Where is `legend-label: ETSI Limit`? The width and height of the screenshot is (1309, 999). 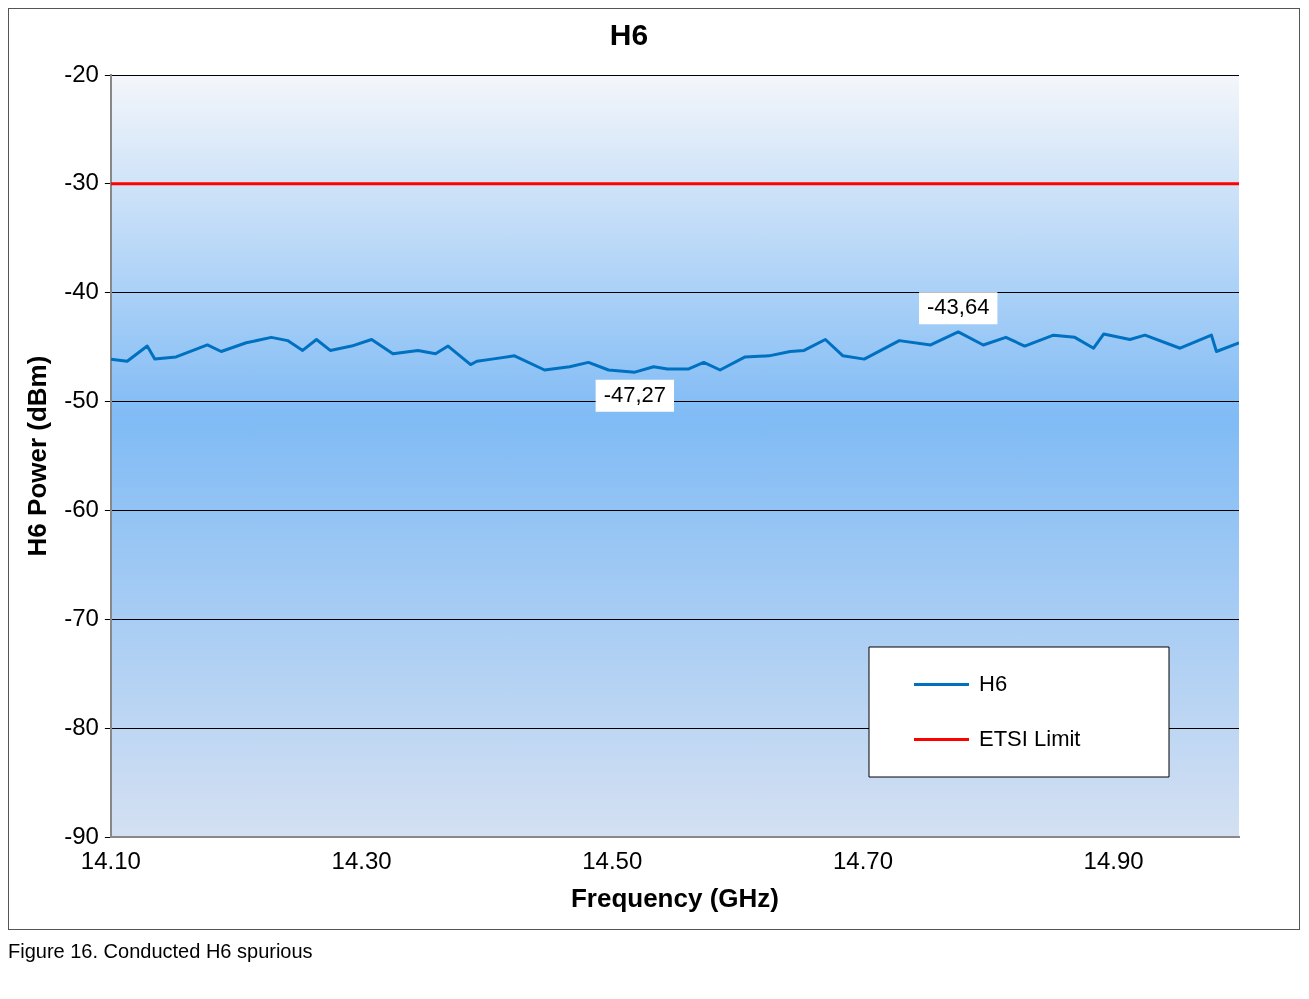 legend-label: ETSI Limit is located at coordinates (1030, 738).